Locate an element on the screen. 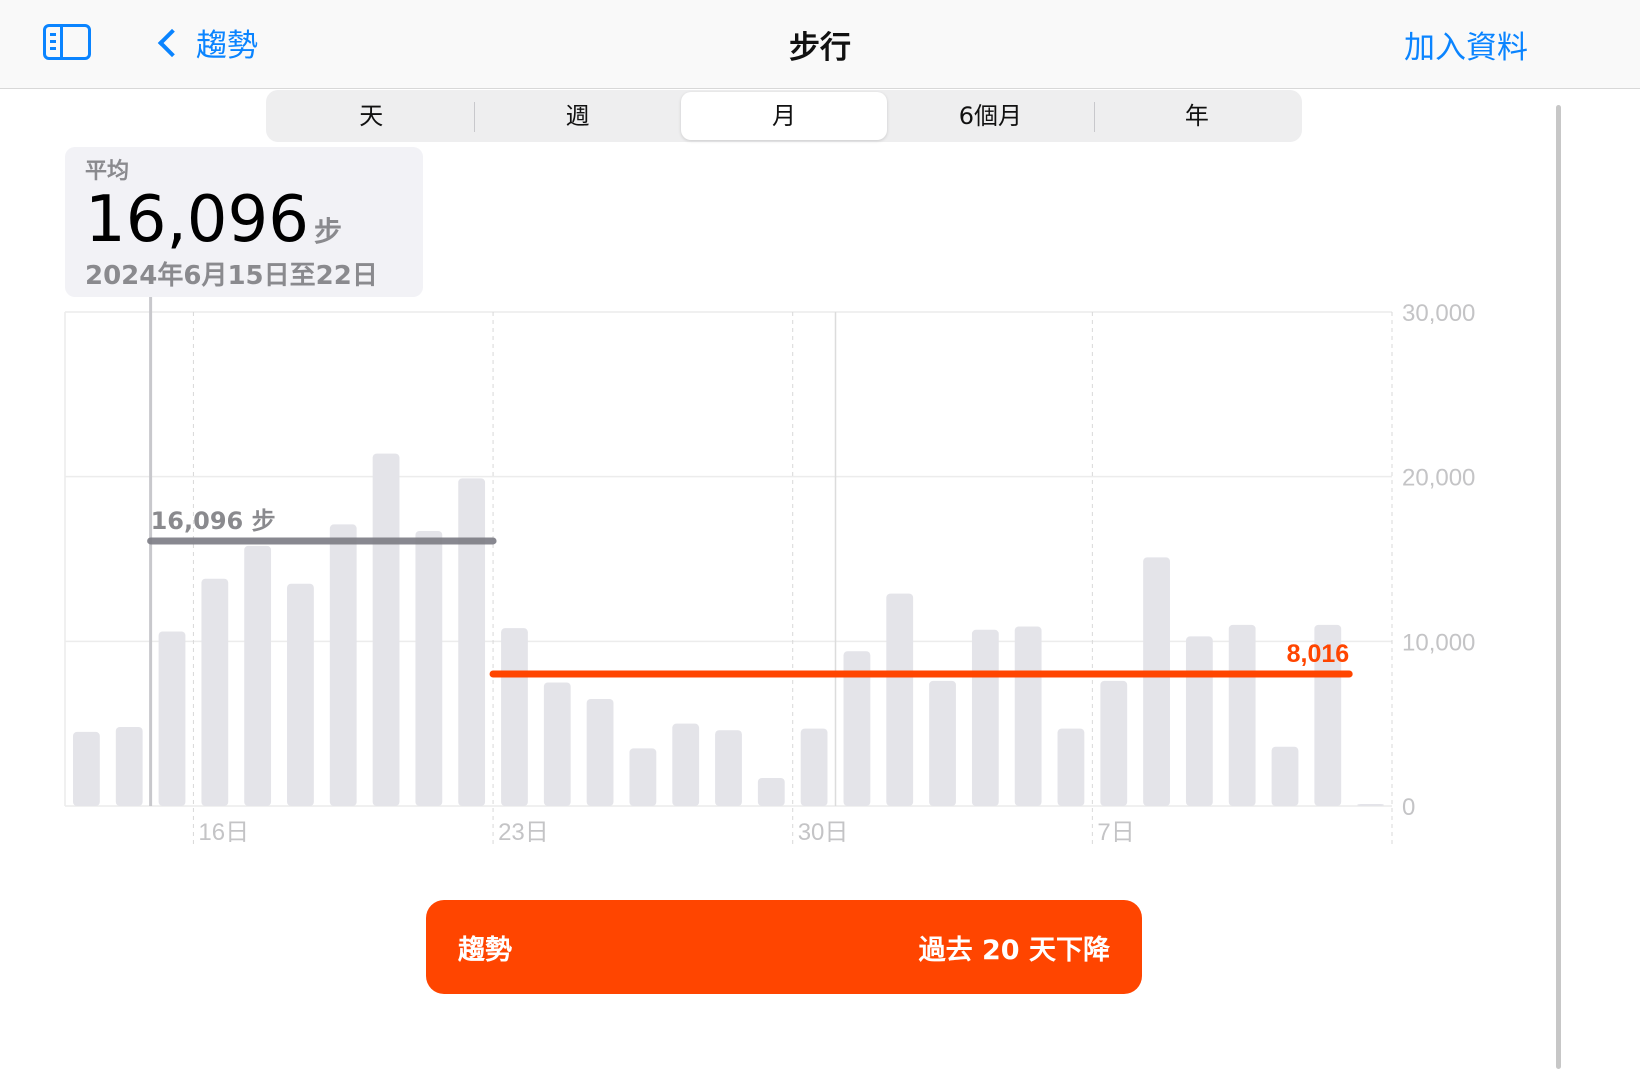 This screenshot has height=1069, width=1640. back-label: 趨勢 is located at coordinates (227, 46).